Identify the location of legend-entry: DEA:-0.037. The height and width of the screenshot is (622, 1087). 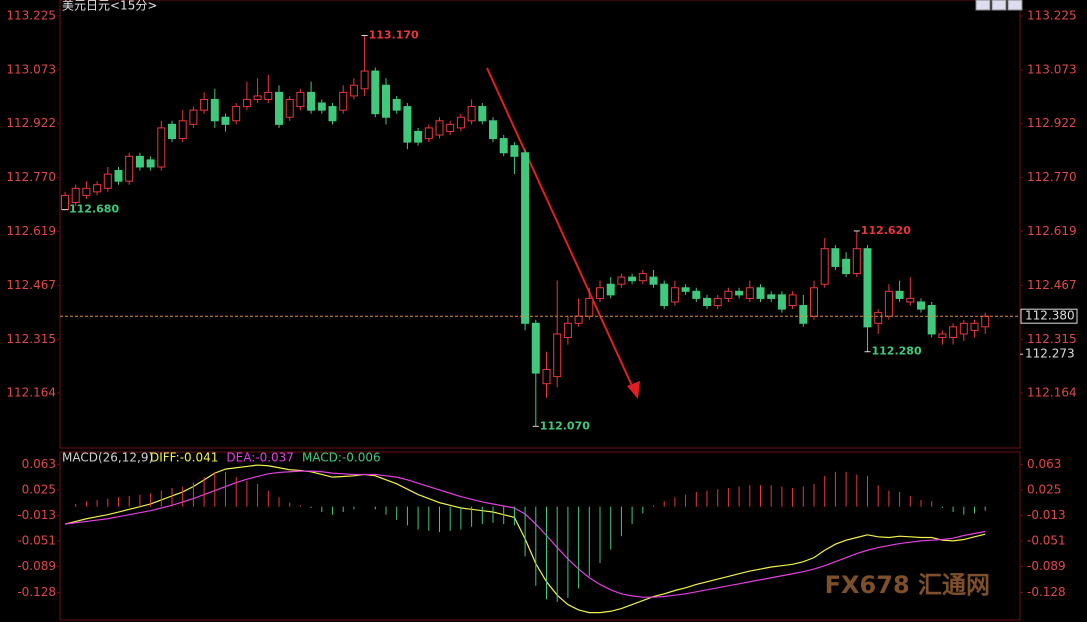
(260, 458).